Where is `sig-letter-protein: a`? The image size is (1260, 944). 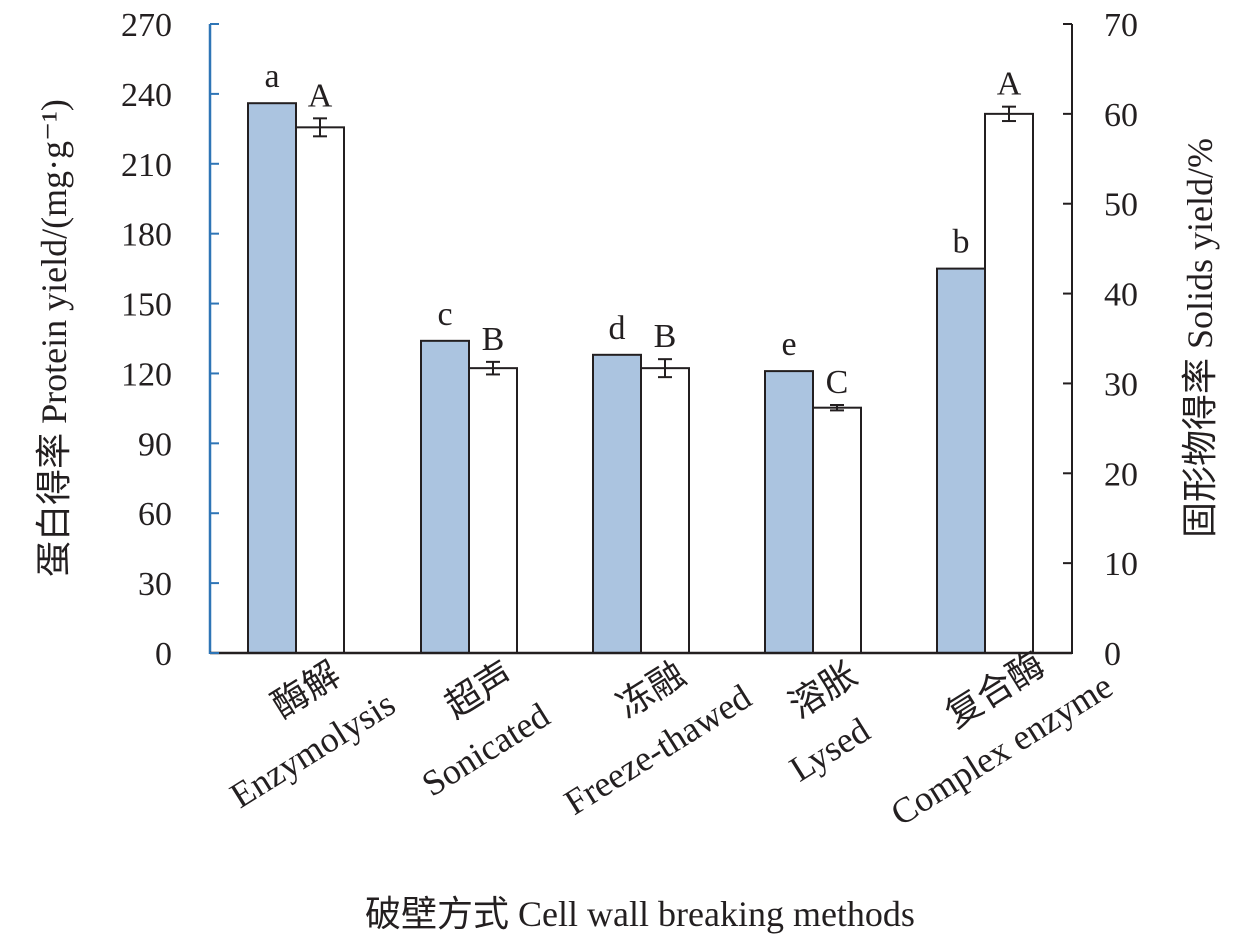
sig-letter-protein: a is located at coordinates (271, 76).